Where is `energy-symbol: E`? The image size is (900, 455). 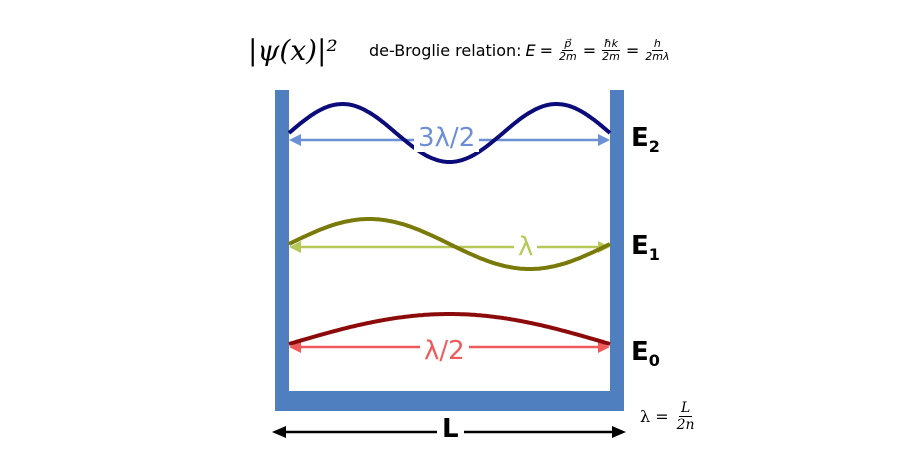 energy-symbol: E is located at coordinates (530, 50).